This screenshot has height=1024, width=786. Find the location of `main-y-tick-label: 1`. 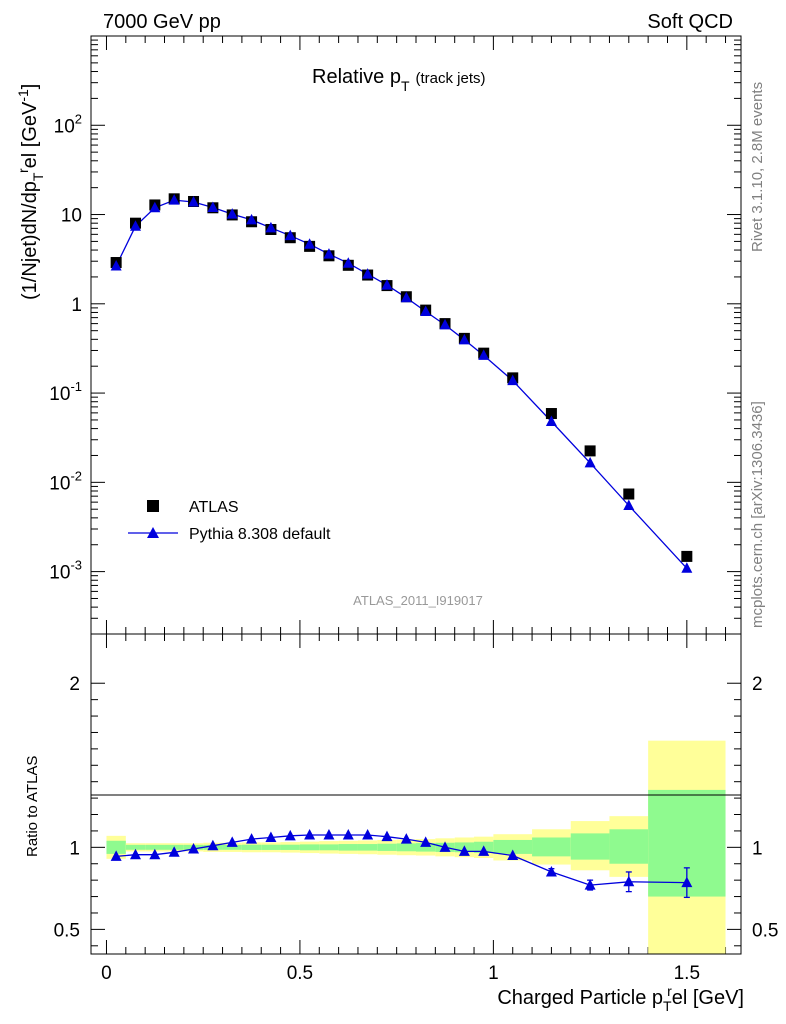

main-y-tick-label: 1 is located at coordinates (76, 305).